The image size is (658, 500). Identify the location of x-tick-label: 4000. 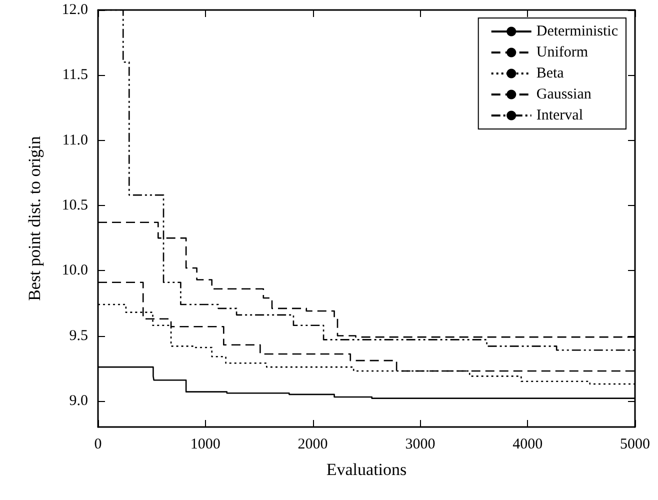
(527, 444).